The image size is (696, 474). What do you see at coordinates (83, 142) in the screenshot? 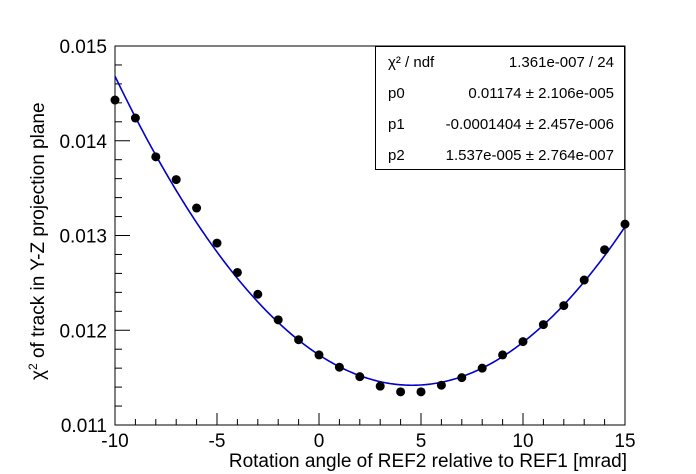
I see `y-tick-label: 0.014` at bounding box center [83, 142].